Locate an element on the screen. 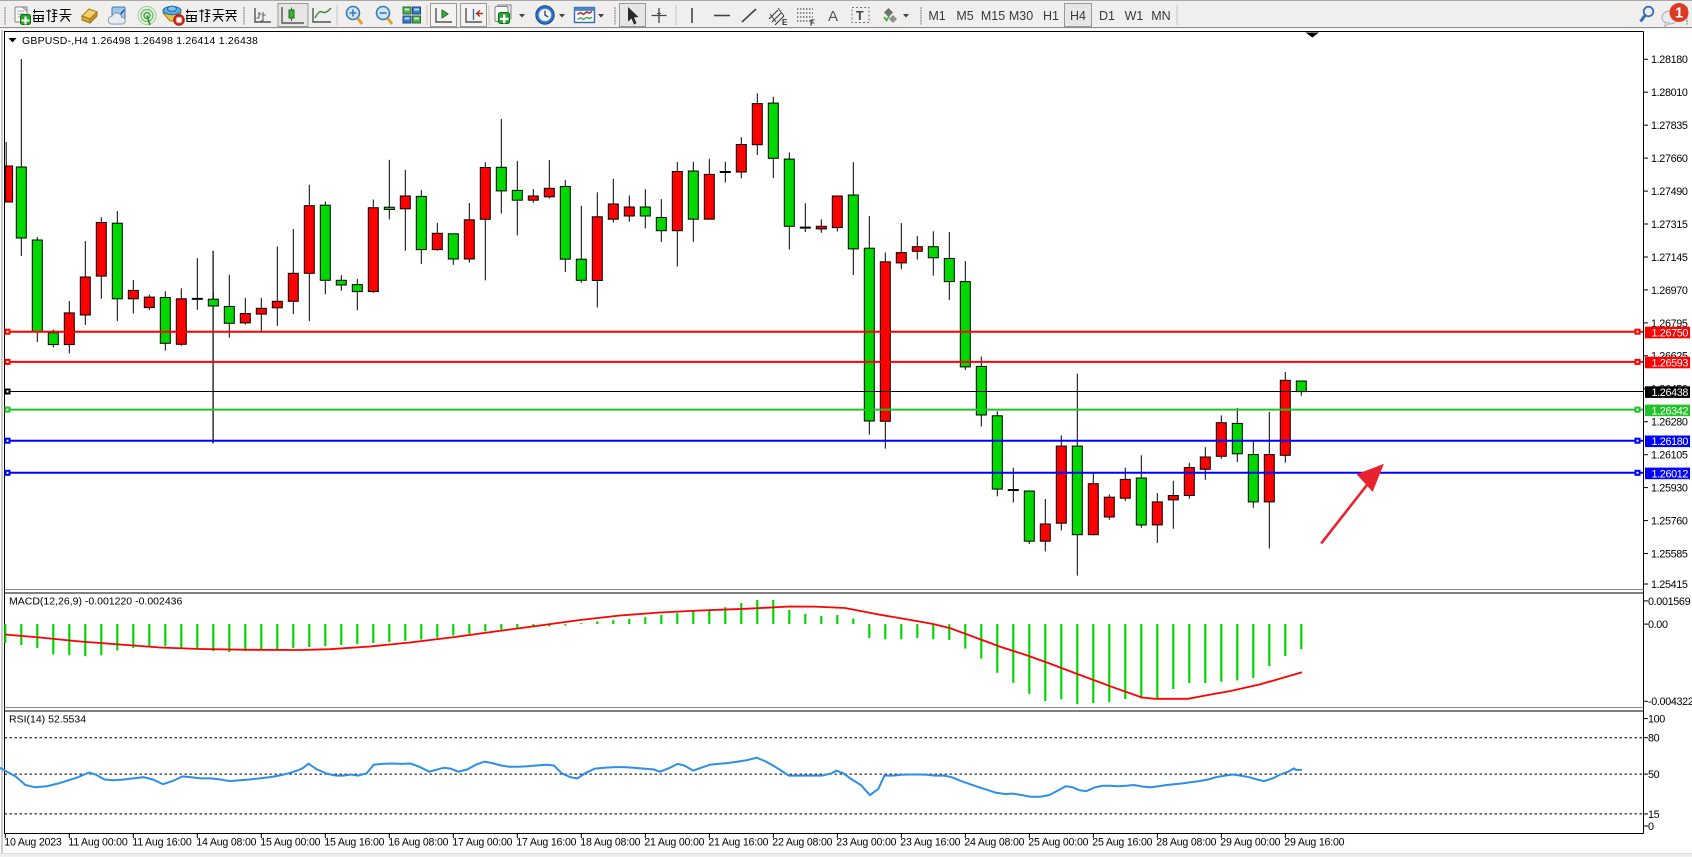 The image size is (1692, 857). svg-text: 23 Aug 00:00 is located at coordinates (866, 843).